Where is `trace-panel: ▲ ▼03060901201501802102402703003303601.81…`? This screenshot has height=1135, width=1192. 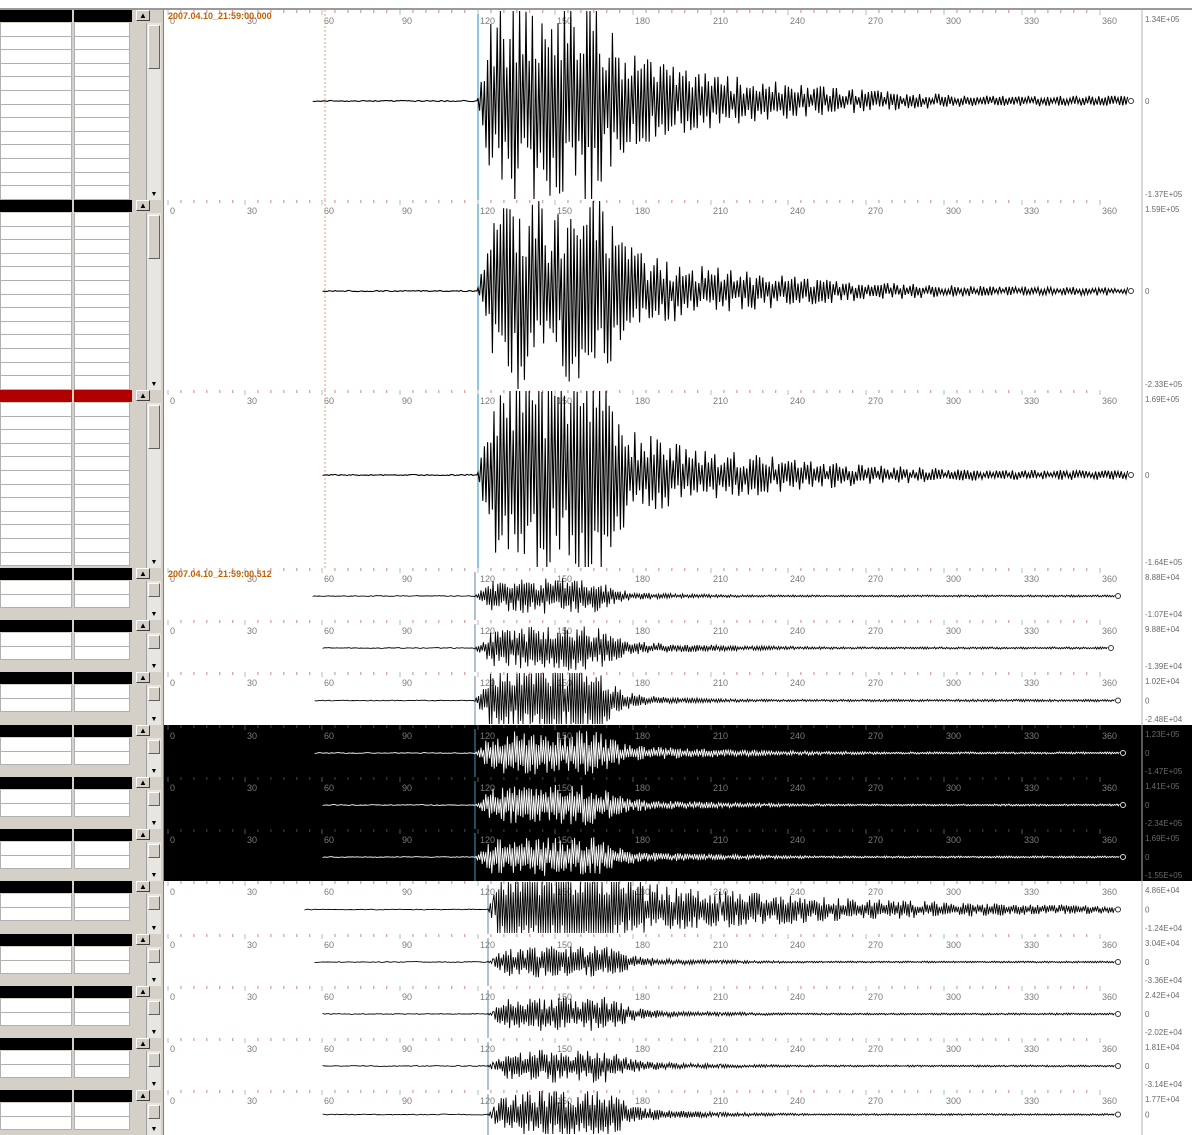 trace-panel: ▲ ▼03060901201501802102402703003303601.81… is located at coordinates (596, 1064).